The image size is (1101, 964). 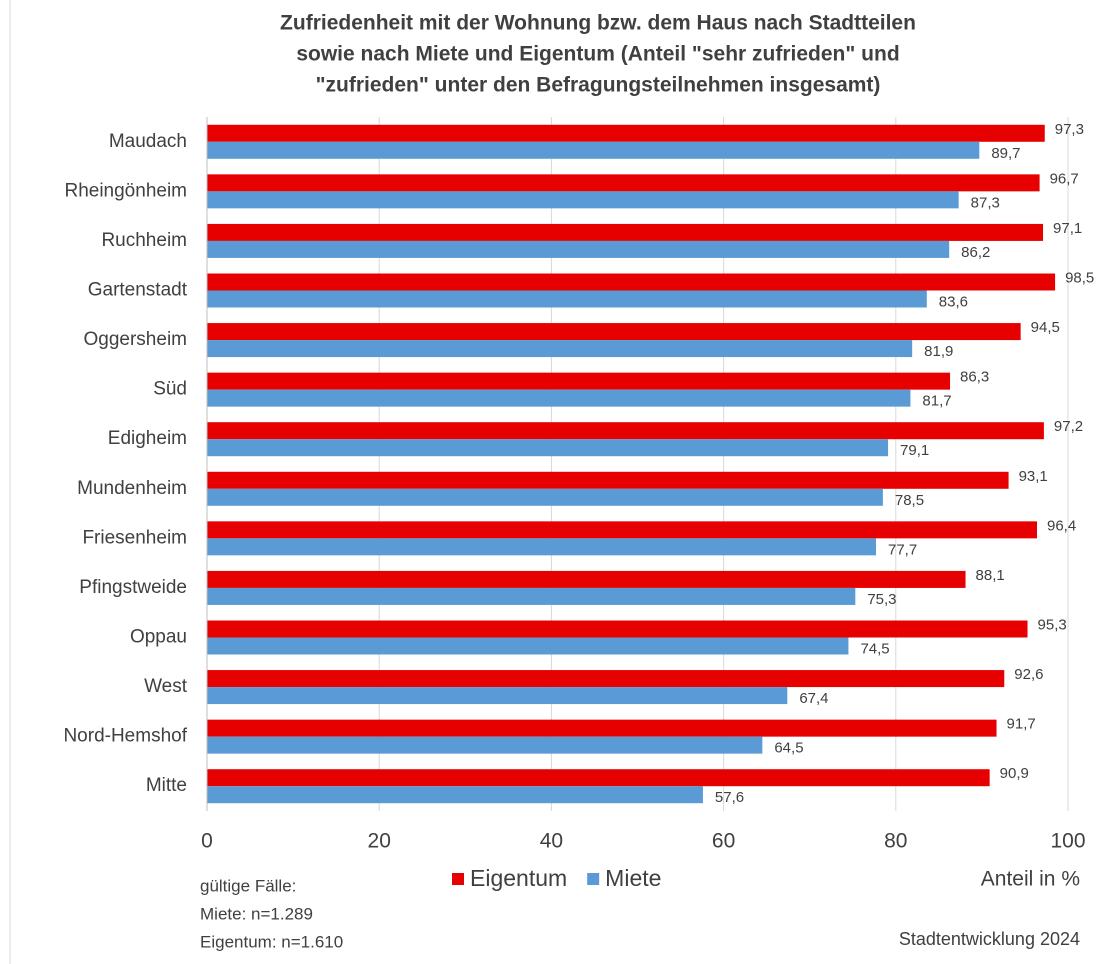 What do you see at coordinates (551, 841) in the screenshot?
I see `x-tick-label: 40` at bounding box center [551, 841].